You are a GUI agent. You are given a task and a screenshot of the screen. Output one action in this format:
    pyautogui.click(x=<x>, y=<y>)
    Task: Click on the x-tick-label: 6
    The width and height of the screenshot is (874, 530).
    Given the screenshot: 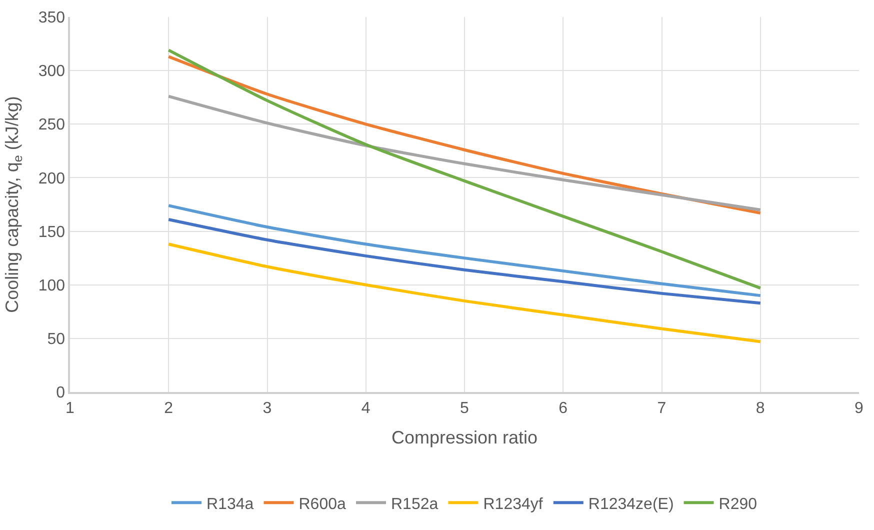 What is the action you would take?
    pyautogui.click(x=563, y=408)
    